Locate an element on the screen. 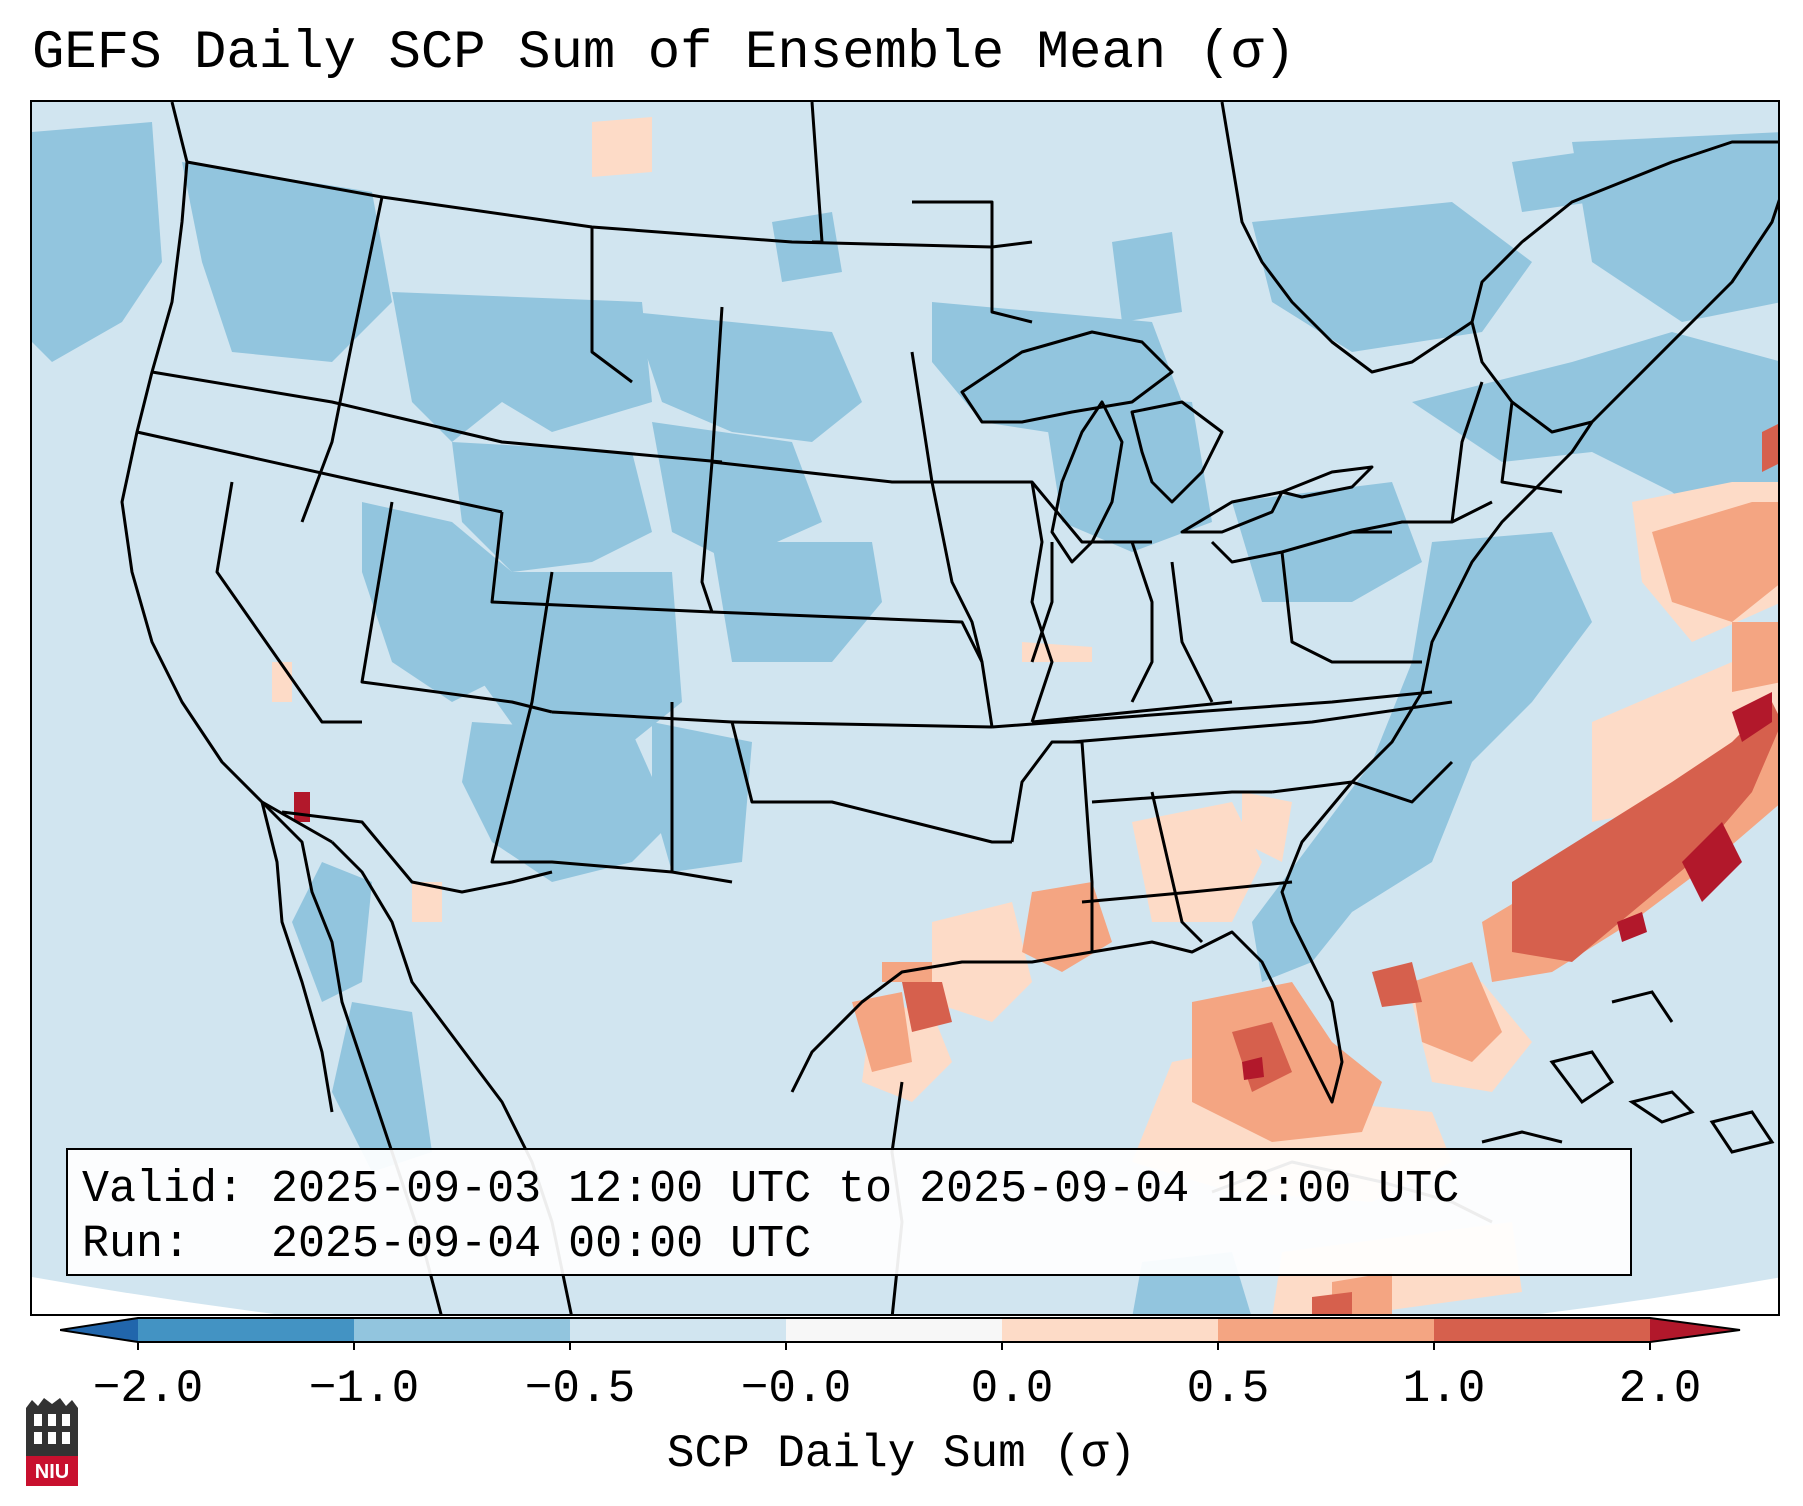 Image resolution: width=1803 pixels, height=1506 pixels. colorbar-tick-label: 1.0 is located at coordinates (1444, 1389).